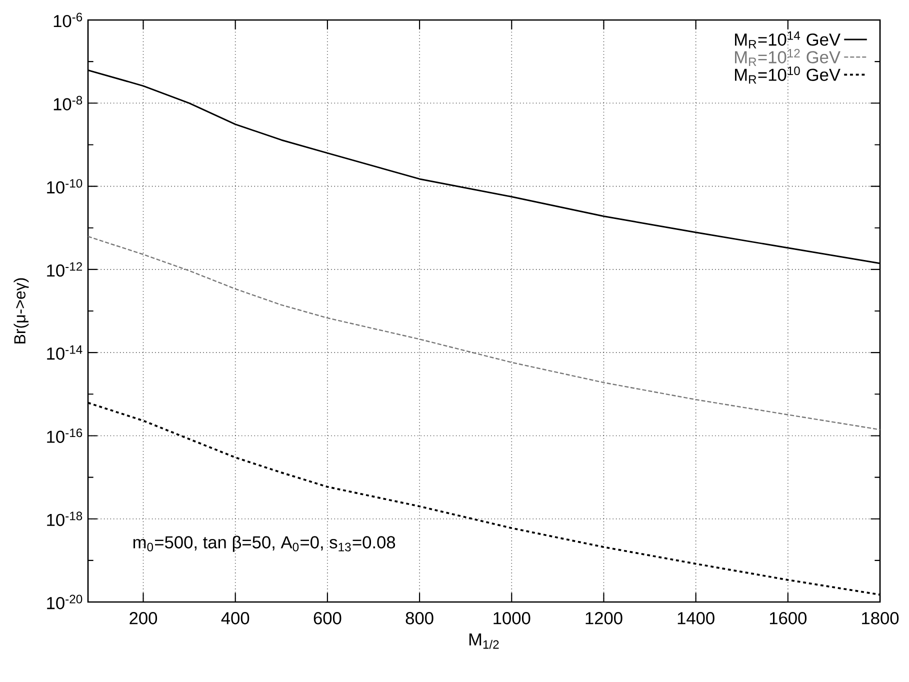 The image size is (909, 682). Describe the element at coordinates (64, 186) in the screenshot. I see `y-tick-label: 10$^{-10}$` at that location.